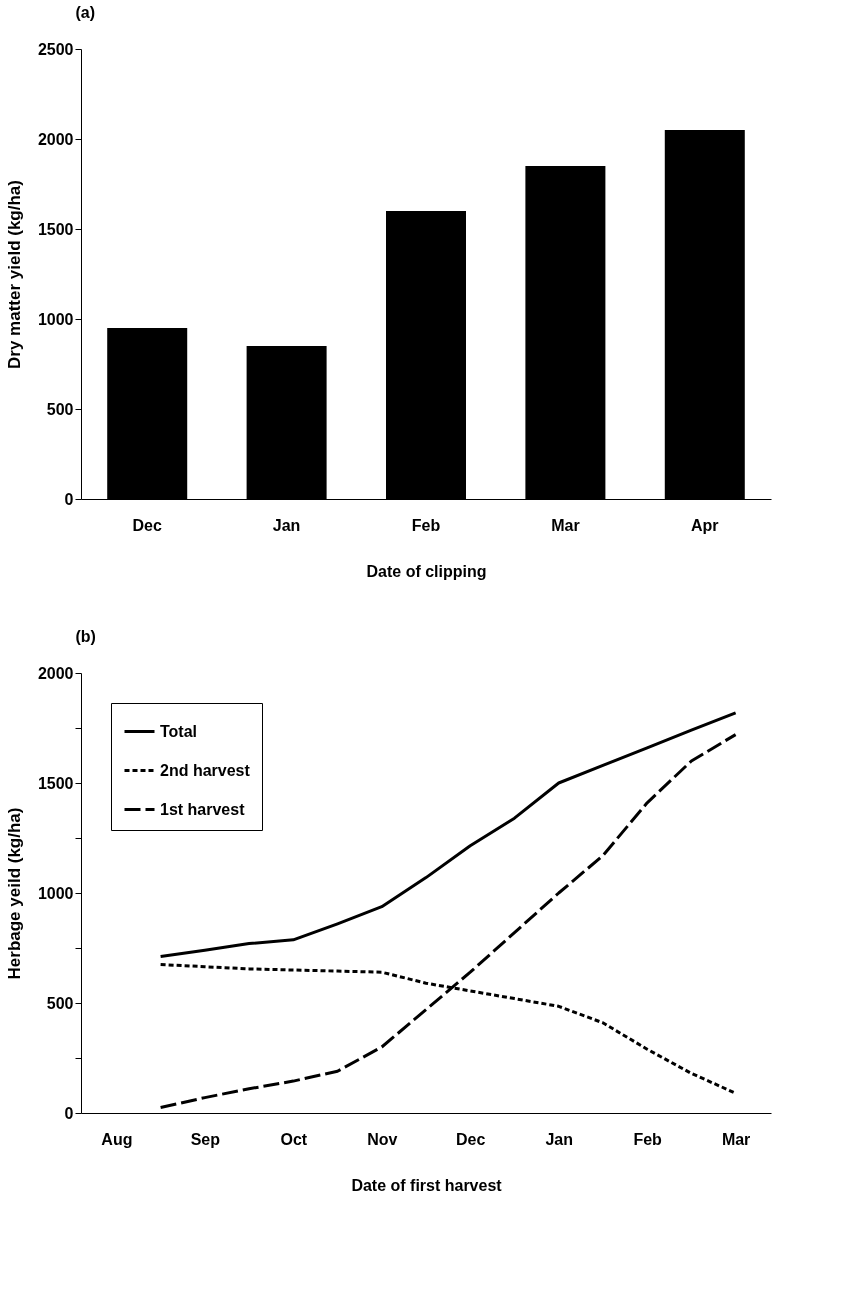 This screenshot has height=1306, width=861. I want to click on x-axis-title: Date of clipping, so click(426, 571).